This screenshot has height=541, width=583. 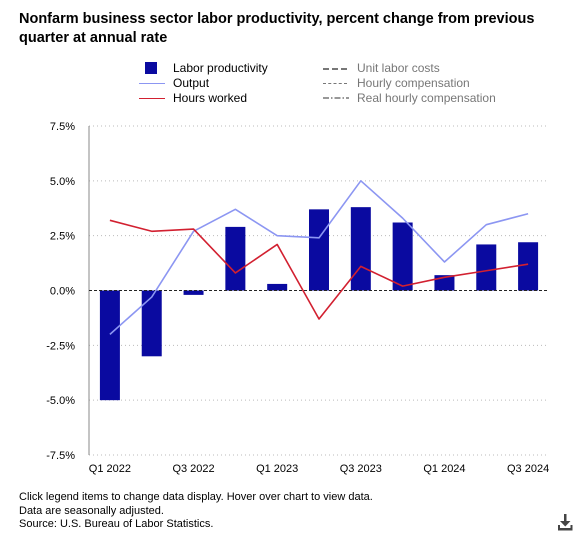 I want to click on legend-label: Output, so click(x=191, y=83).